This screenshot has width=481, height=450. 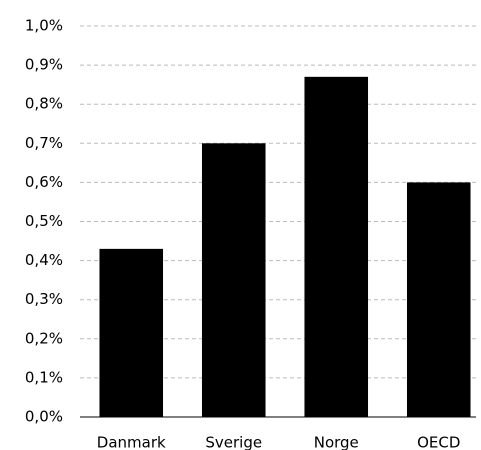 What do you see at coordinates (44, 417) in the screenshot?
I see `y-tick-label: 0,0%` at bounding box center [44, 417].